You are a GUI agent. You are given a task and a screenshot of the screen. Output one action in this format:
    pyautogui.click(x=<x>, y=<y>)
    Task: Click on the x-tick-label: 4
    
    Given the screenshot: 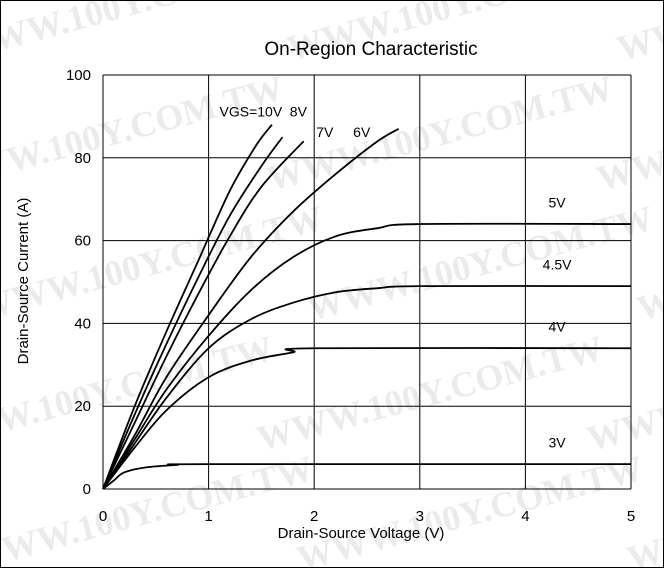 What is the action you would take?
    pyautogui.click(x=525, y=516)
    